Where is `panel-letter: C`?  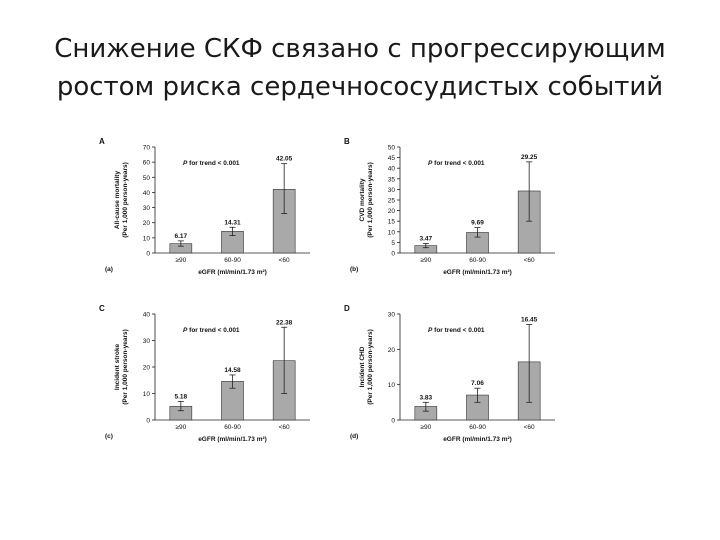 panel-letter: C is located at coordinates (102, 308).